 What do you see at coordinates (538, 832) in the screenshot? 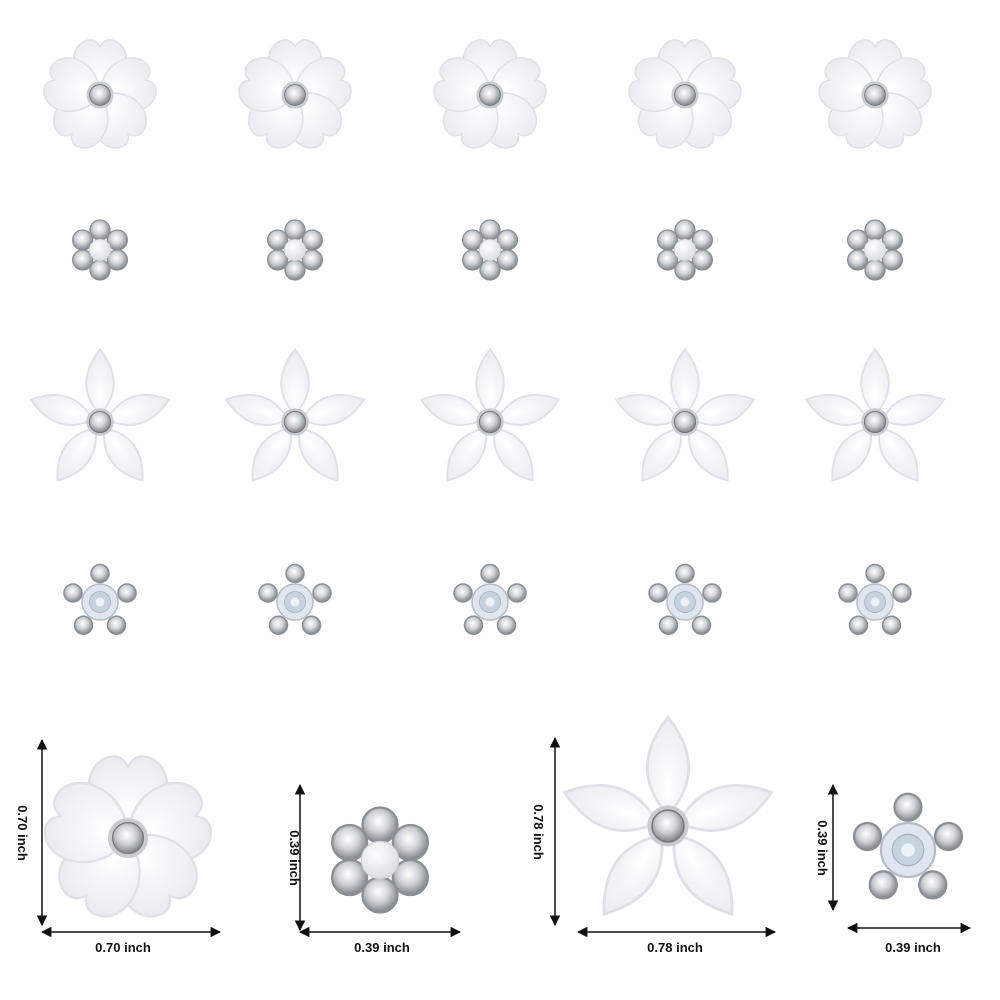
I see `height-label: 0.78 inch` at bounding box center [538, 832].